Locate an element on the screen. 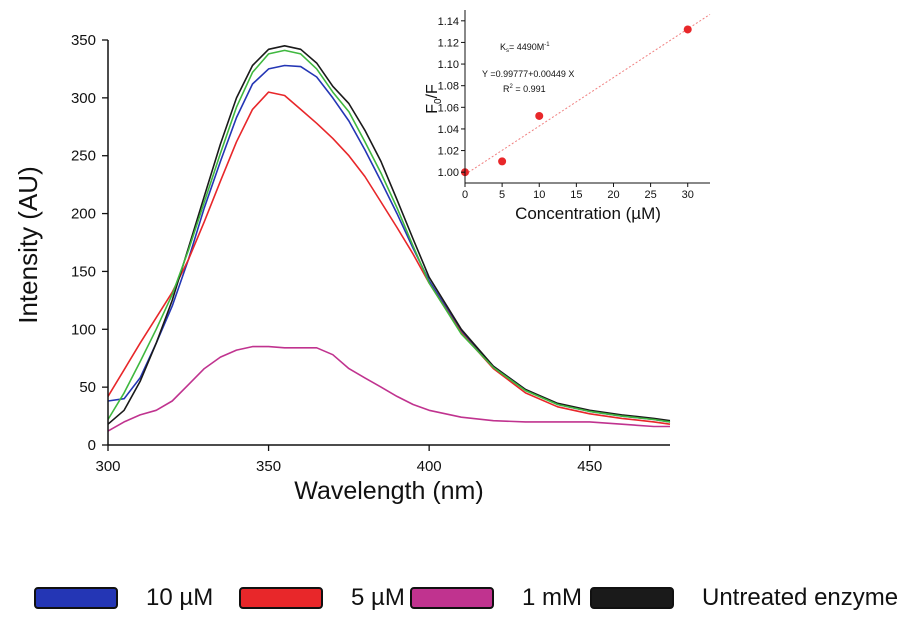  inset-y-axis-label: F0/F is located at coordinates (434, 99).